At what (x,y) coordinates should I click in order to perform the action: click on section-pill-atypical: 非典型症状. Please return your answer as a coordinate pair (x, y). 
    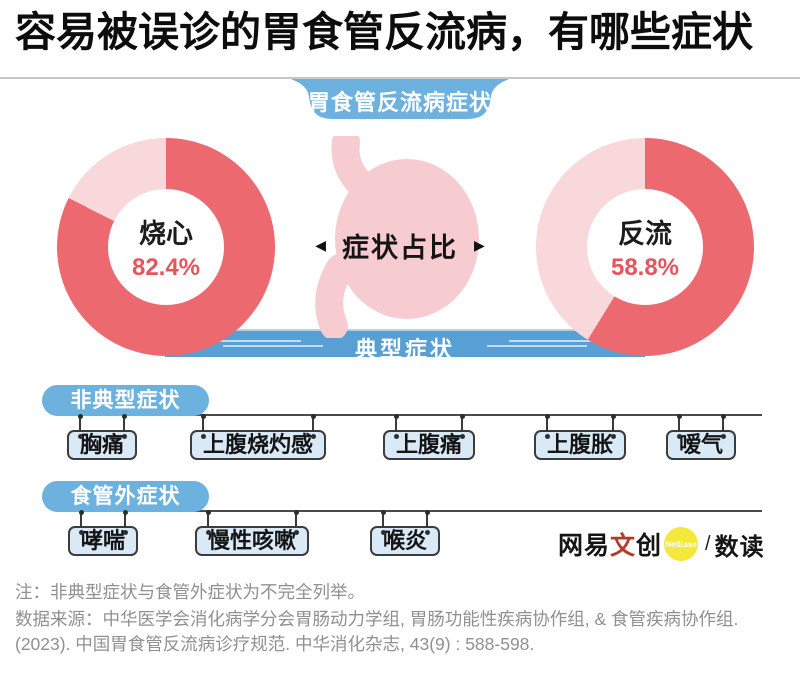
    Looking at the image, I should click on (125, 400).